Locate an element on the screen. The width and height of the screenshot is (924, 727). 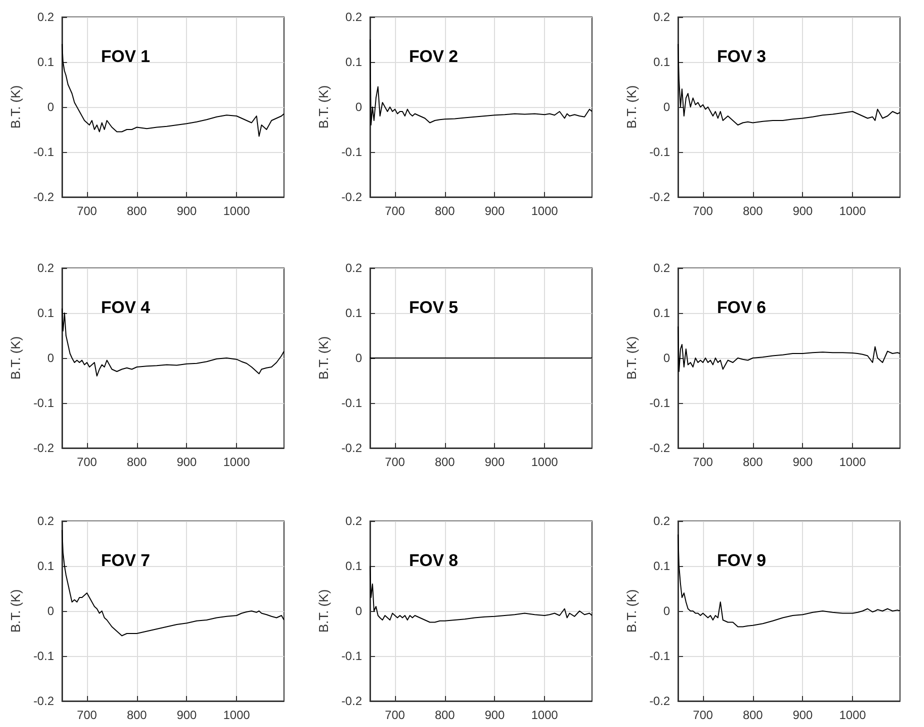
text: FOV 6 is located at coordinates (741, 307).